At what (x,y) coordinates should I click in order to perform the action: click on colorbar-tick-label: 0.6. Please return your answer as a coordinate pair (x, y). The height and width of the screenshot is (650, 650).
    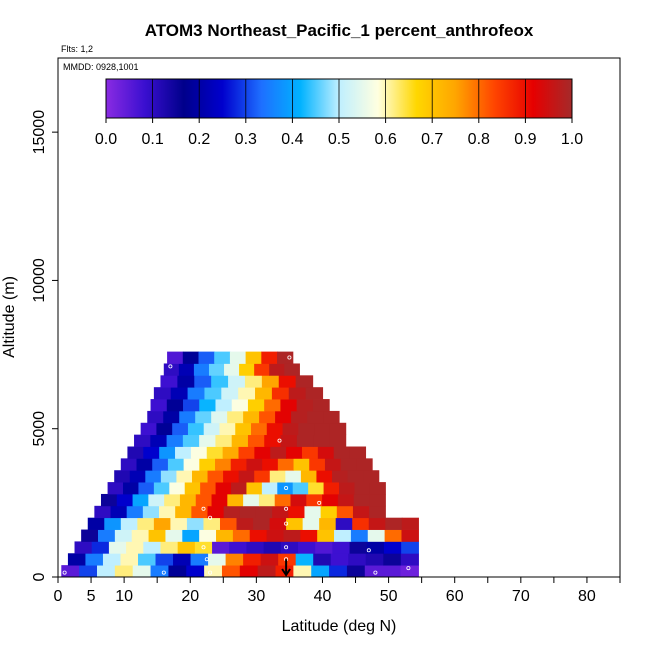
    Looking at the image, I should click on (385, 139).